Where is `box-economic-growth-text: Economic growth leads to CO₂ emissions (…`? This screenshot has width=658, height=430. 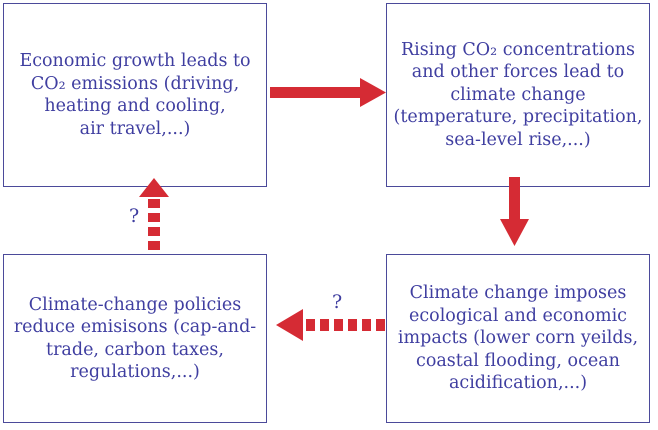 box-economic-growth-text: Economic growth leads to CO₂ emissions (… is located at coordinates (135, 95).